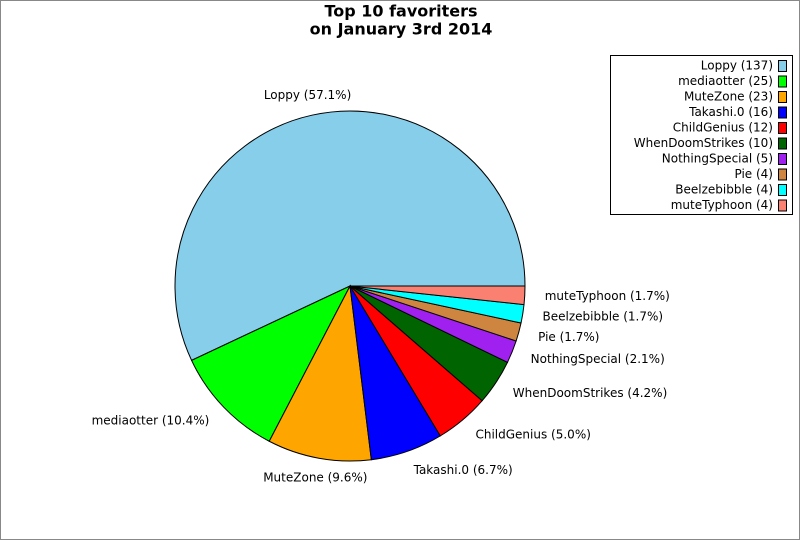 The height and width of the screenshot is (540, 800). Describe the element at coordinates (315, 477) in the screenshot. I see `slice-label: MuteZone (9.6%)` at that location.